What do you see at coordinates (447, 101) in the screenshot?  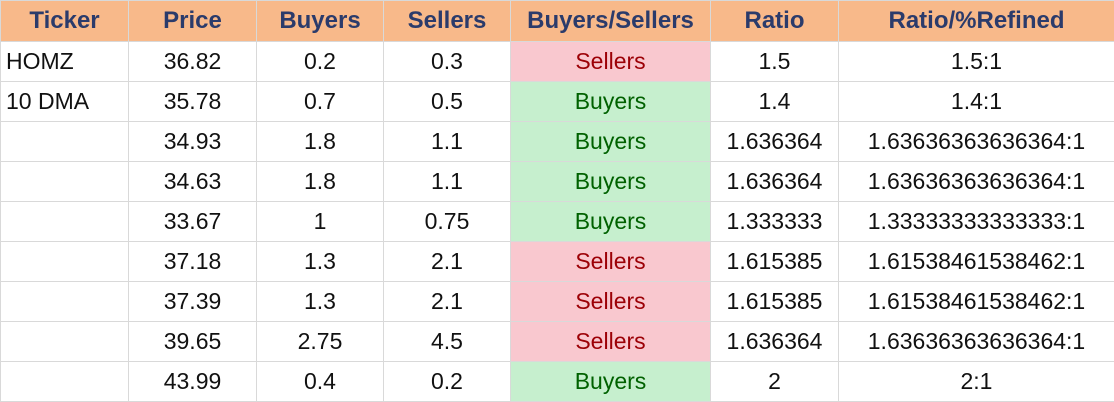 I see `sellers-cell: 0.5` at bounding box center [447, 101].